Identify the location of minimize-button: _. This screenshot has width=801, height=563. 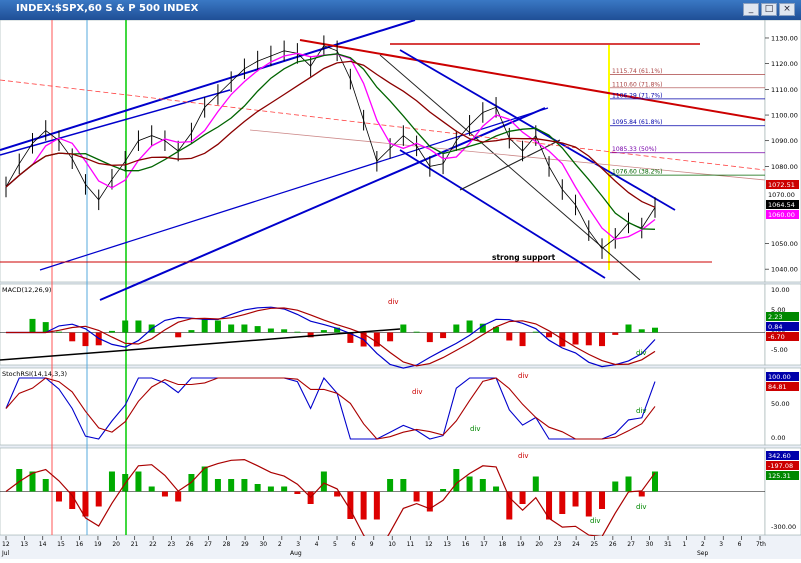
(751, 9).